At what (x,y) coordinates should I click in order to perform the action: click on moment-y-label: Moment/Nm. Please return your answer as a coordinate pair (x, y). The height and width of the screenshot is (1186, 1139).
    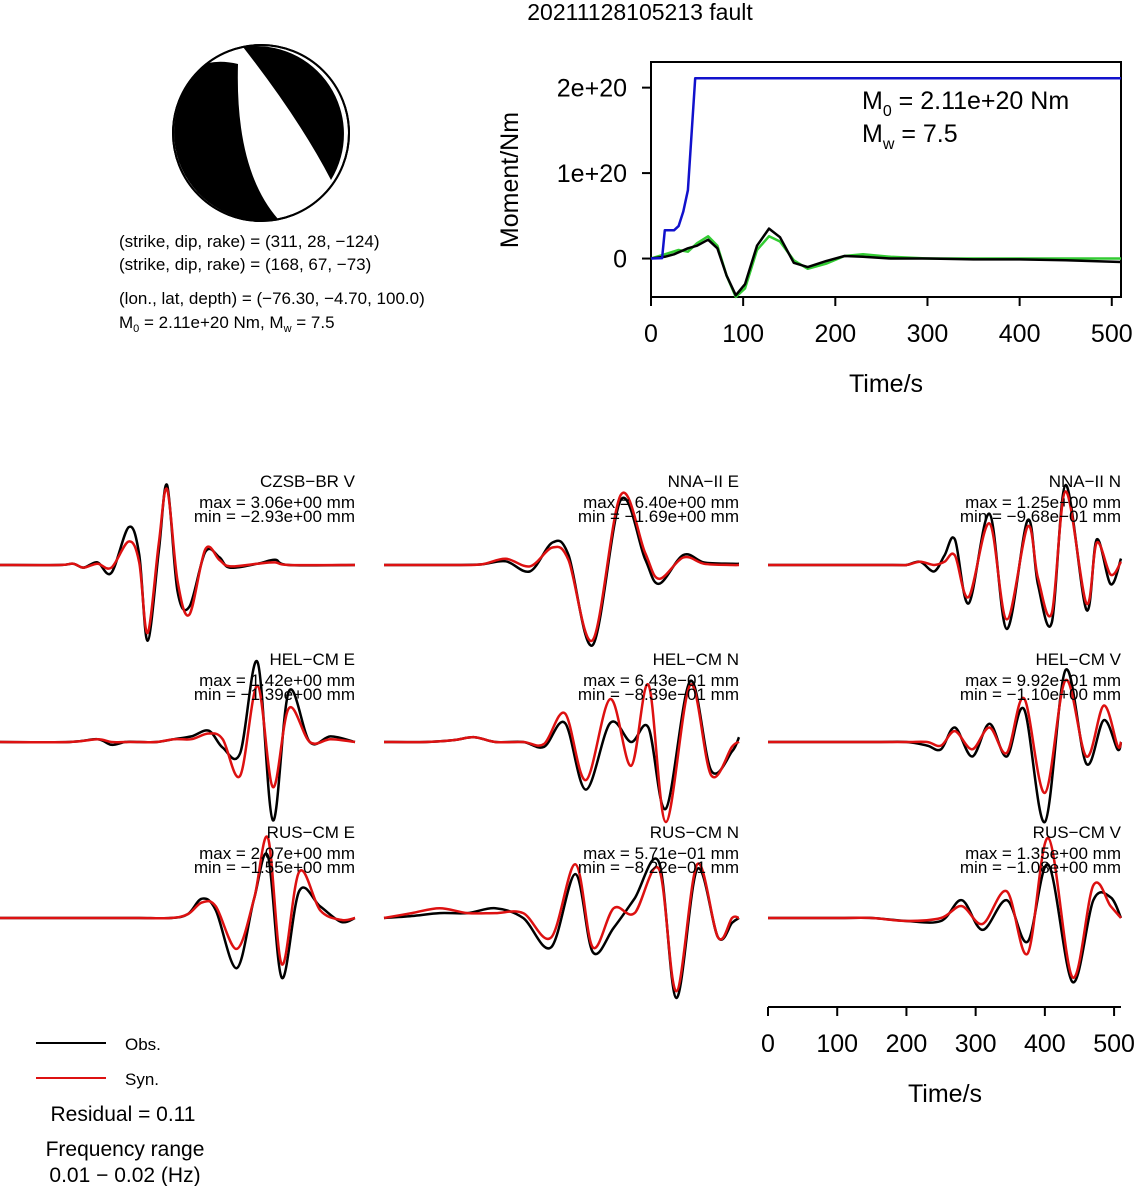
    Looking at the image, I should click on (510, 180).